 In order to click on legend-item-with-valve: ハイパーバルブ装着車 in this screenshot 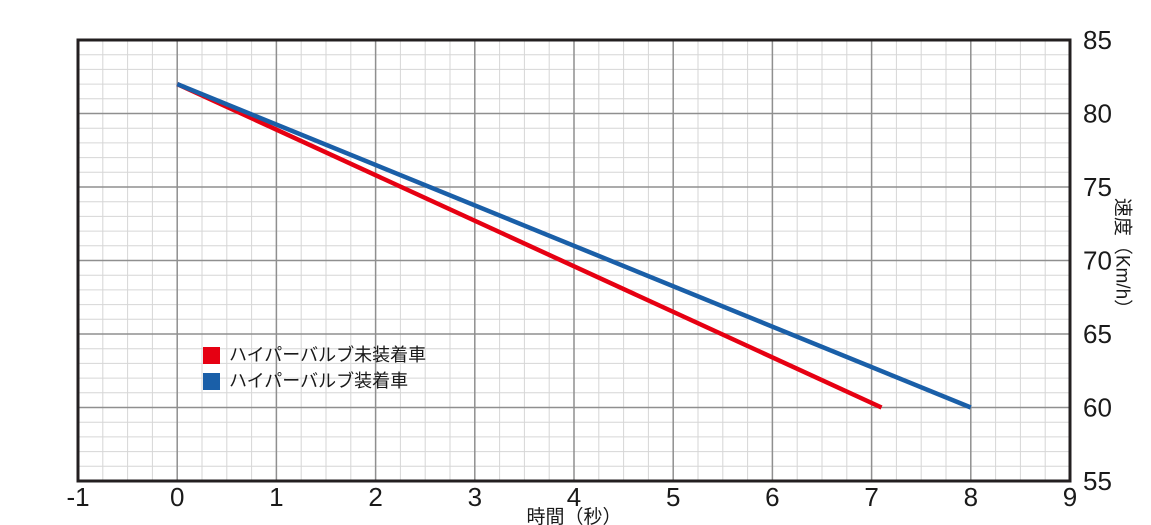, I will do `click(314, 381)`.